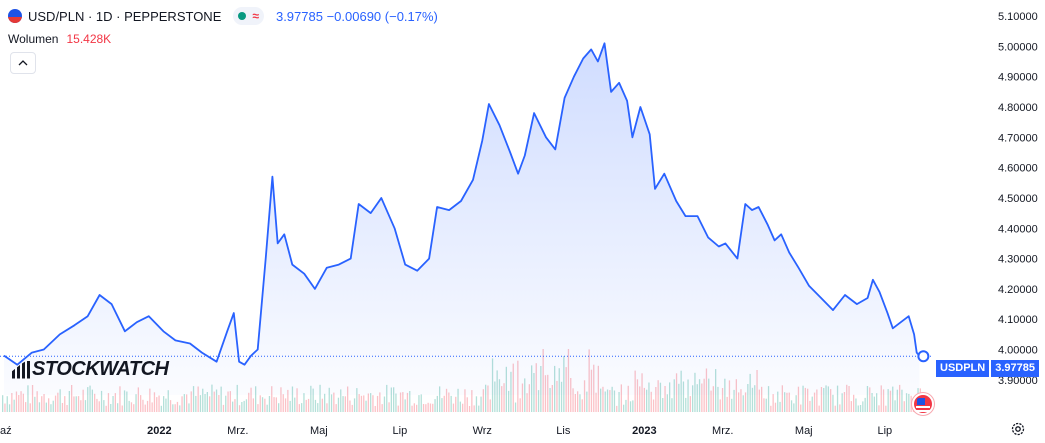 The image size is (1045, 443). Describe the element at coordinates (446, 431) in the screenshot. I see `x-axis: aź 2022 Mrz. Maj Lip Wrz Lis 2023 Mrz. Maj Lip` at that location.